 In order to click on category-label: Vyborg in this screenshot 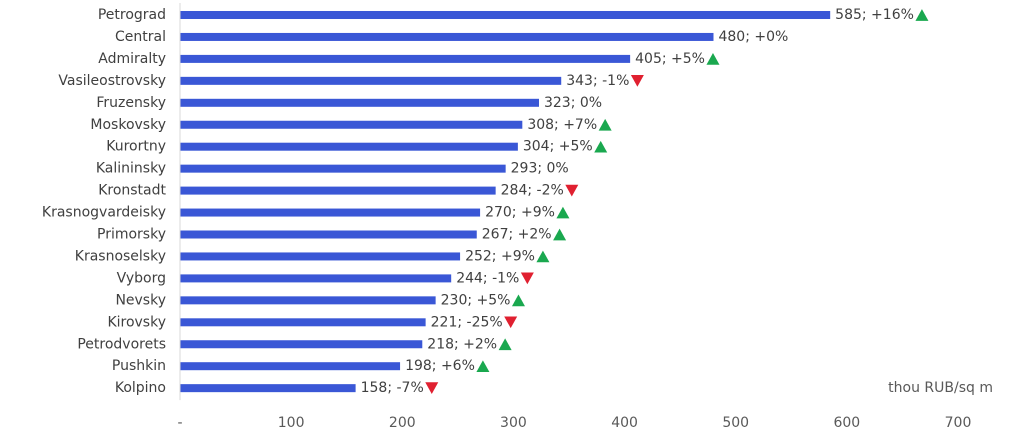, I will do `click(141, 278)`.